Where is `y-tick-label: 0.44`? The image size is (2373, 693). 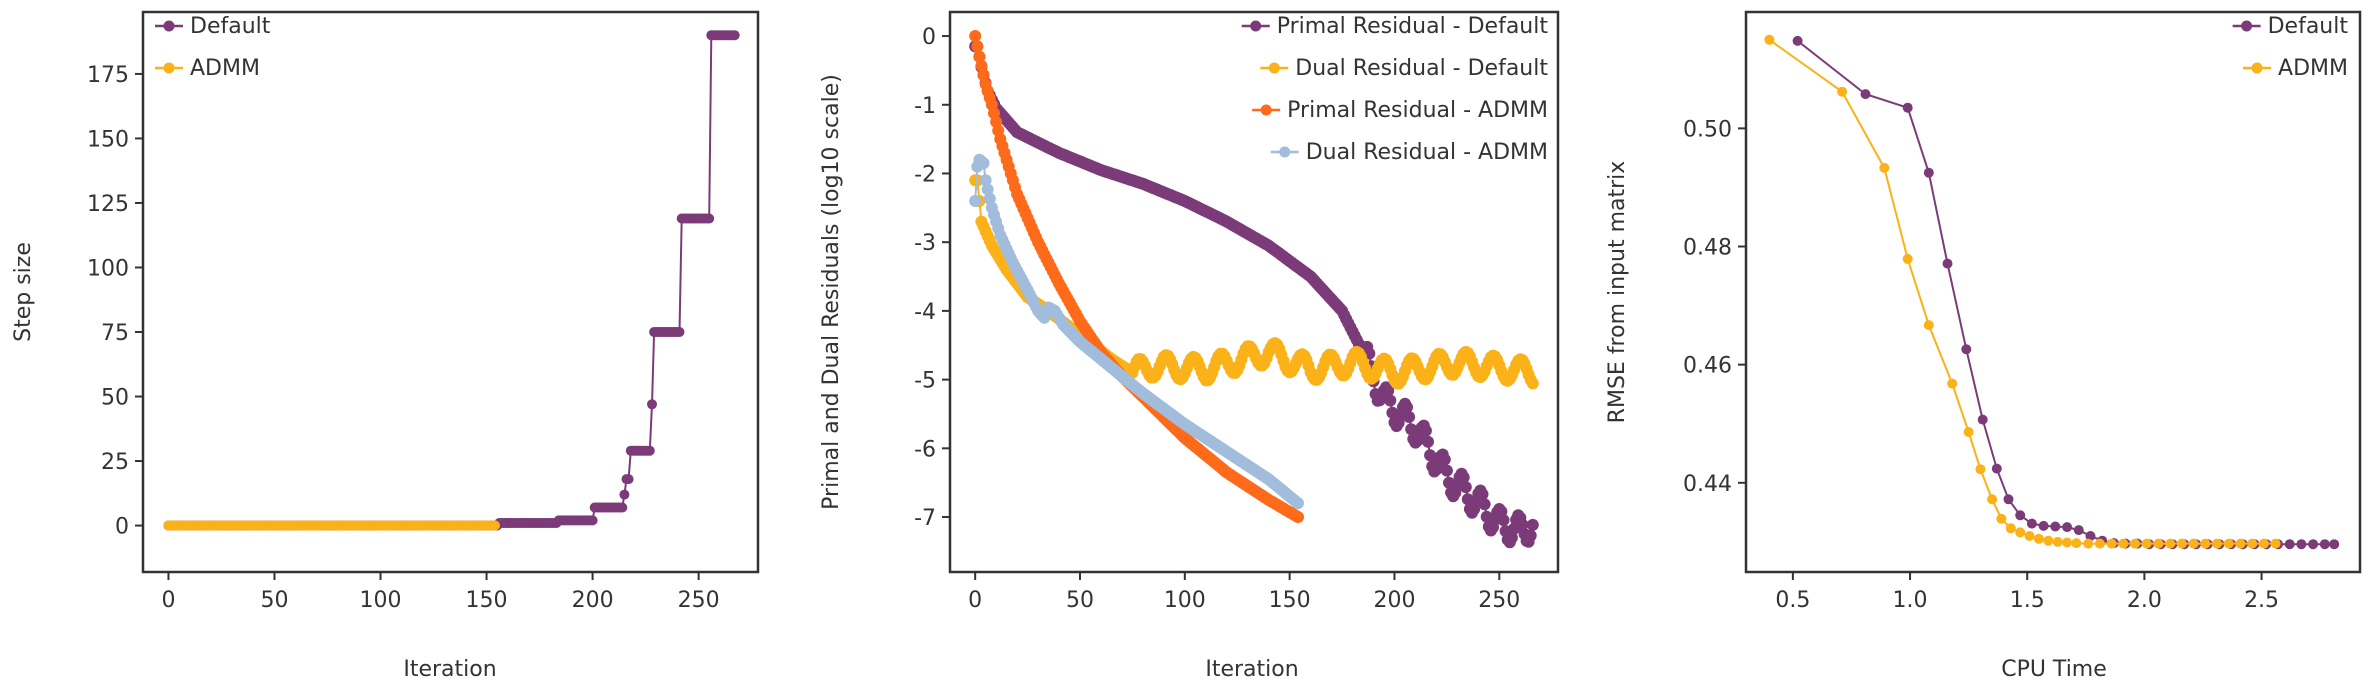 y-tick-label: 0.44 is located at coordinates (1707, 484).